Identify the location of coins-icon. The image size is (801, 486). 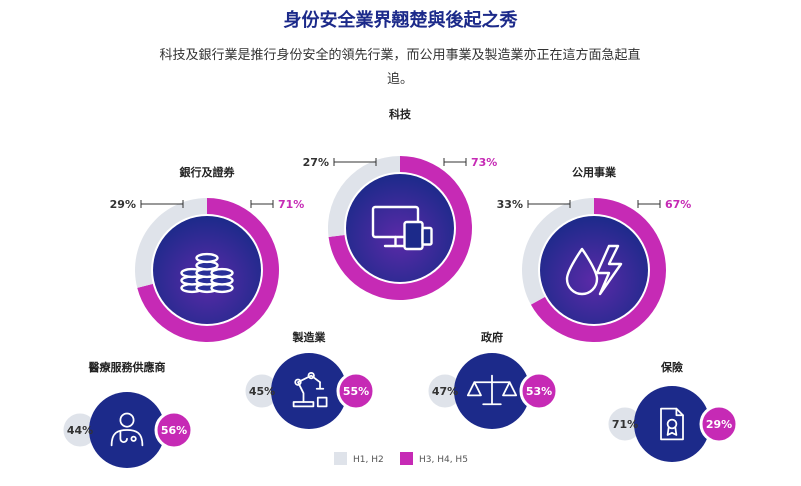
(207, 273).